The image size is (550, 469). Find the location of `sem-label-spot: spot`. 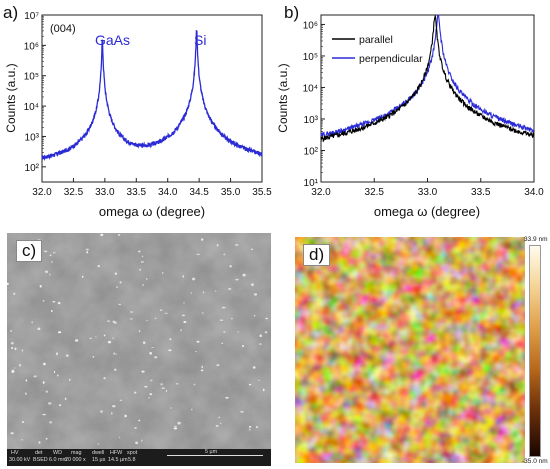

sem-label-spot: spot is located at coordinates (132, 453).